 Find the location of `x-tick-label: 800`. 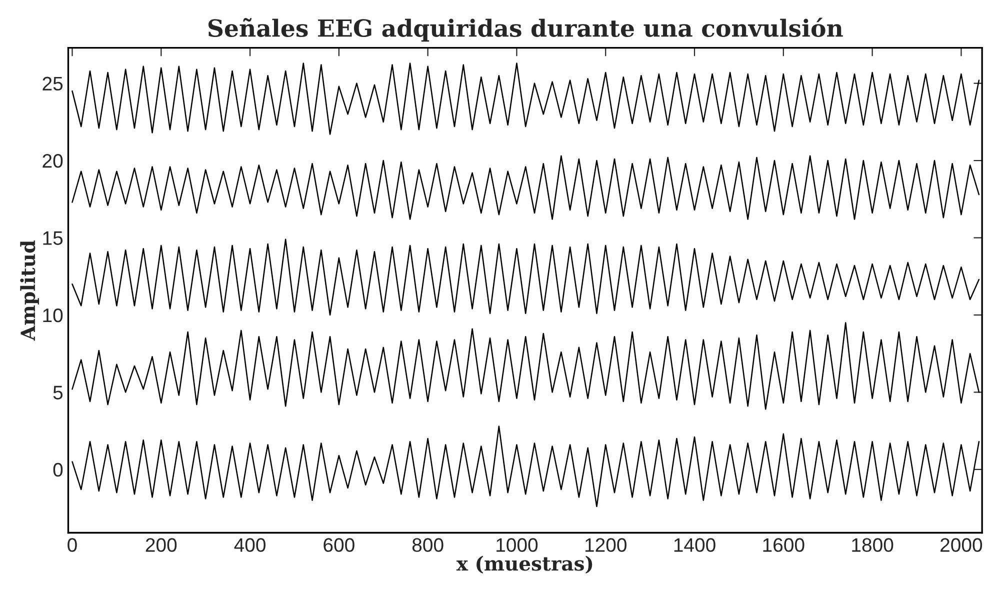

x-tick-label: 800 is located at coordinates (428, 545).